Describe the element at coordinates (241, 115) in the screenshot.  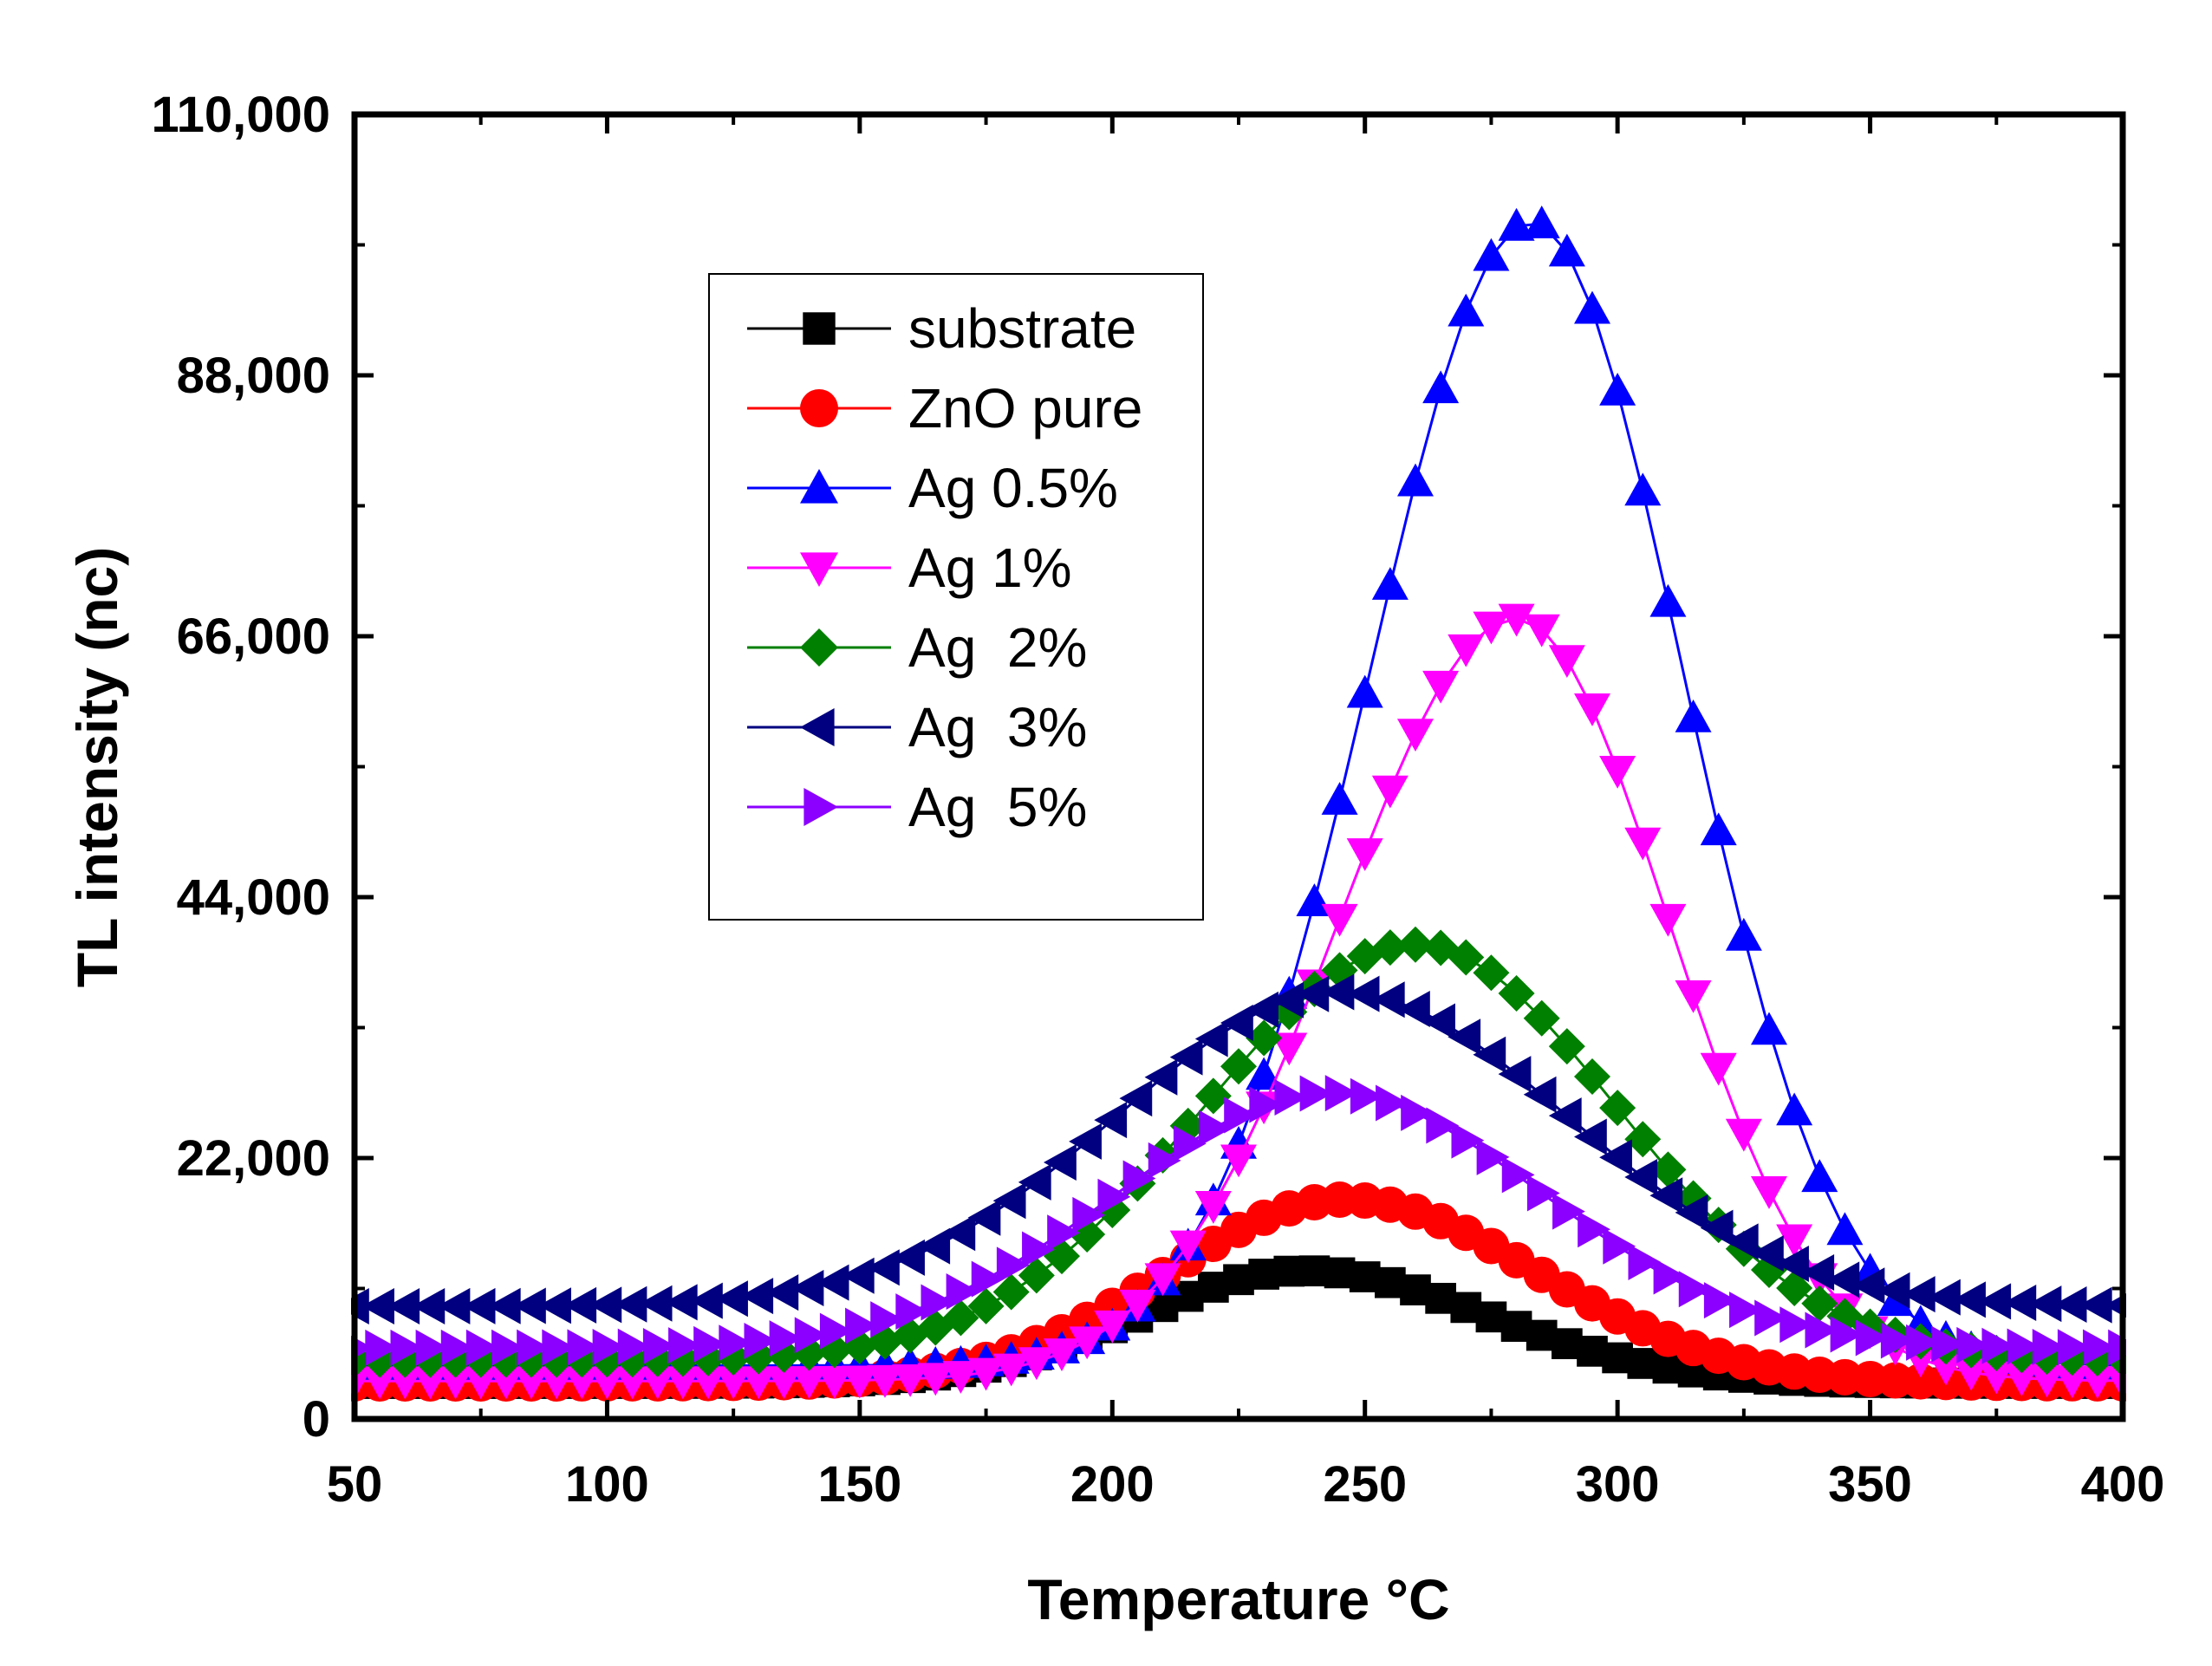
I see `y-tick-label: 110,000` at that location.